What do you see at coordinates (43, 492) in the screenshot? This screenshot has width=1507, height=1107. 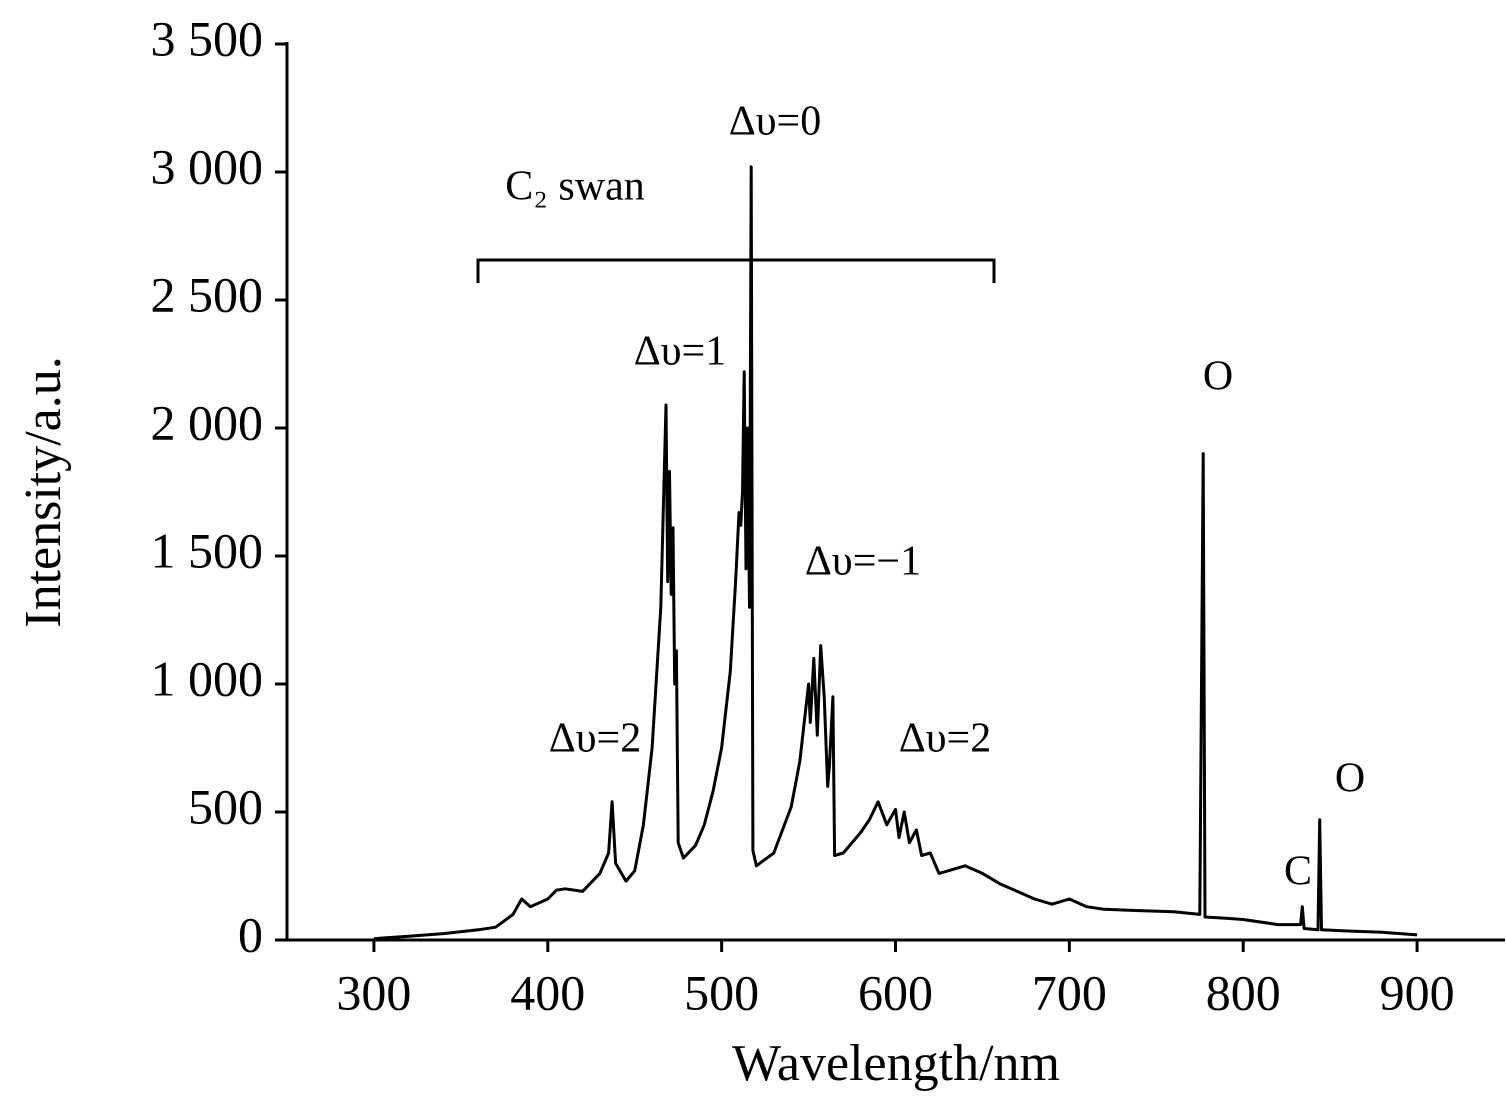 I see `y-axis-title: Intensity/a.u.` at bounding box center [43, 492].